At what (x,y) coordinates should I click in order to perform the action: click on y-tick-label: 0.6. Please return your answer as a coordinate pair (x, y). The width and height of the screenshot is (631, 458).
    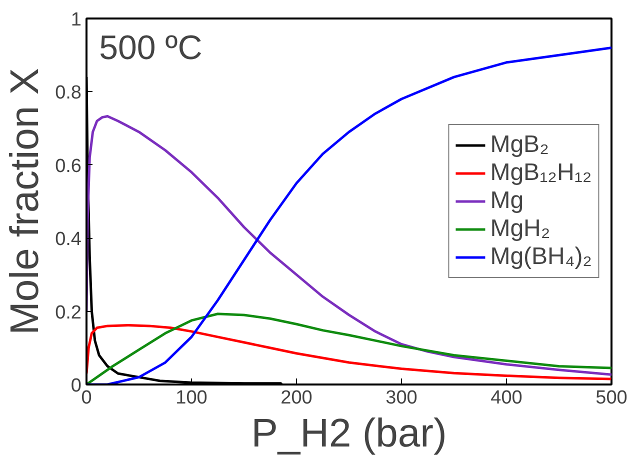
    Looking at the image, I should click on (68, 166).